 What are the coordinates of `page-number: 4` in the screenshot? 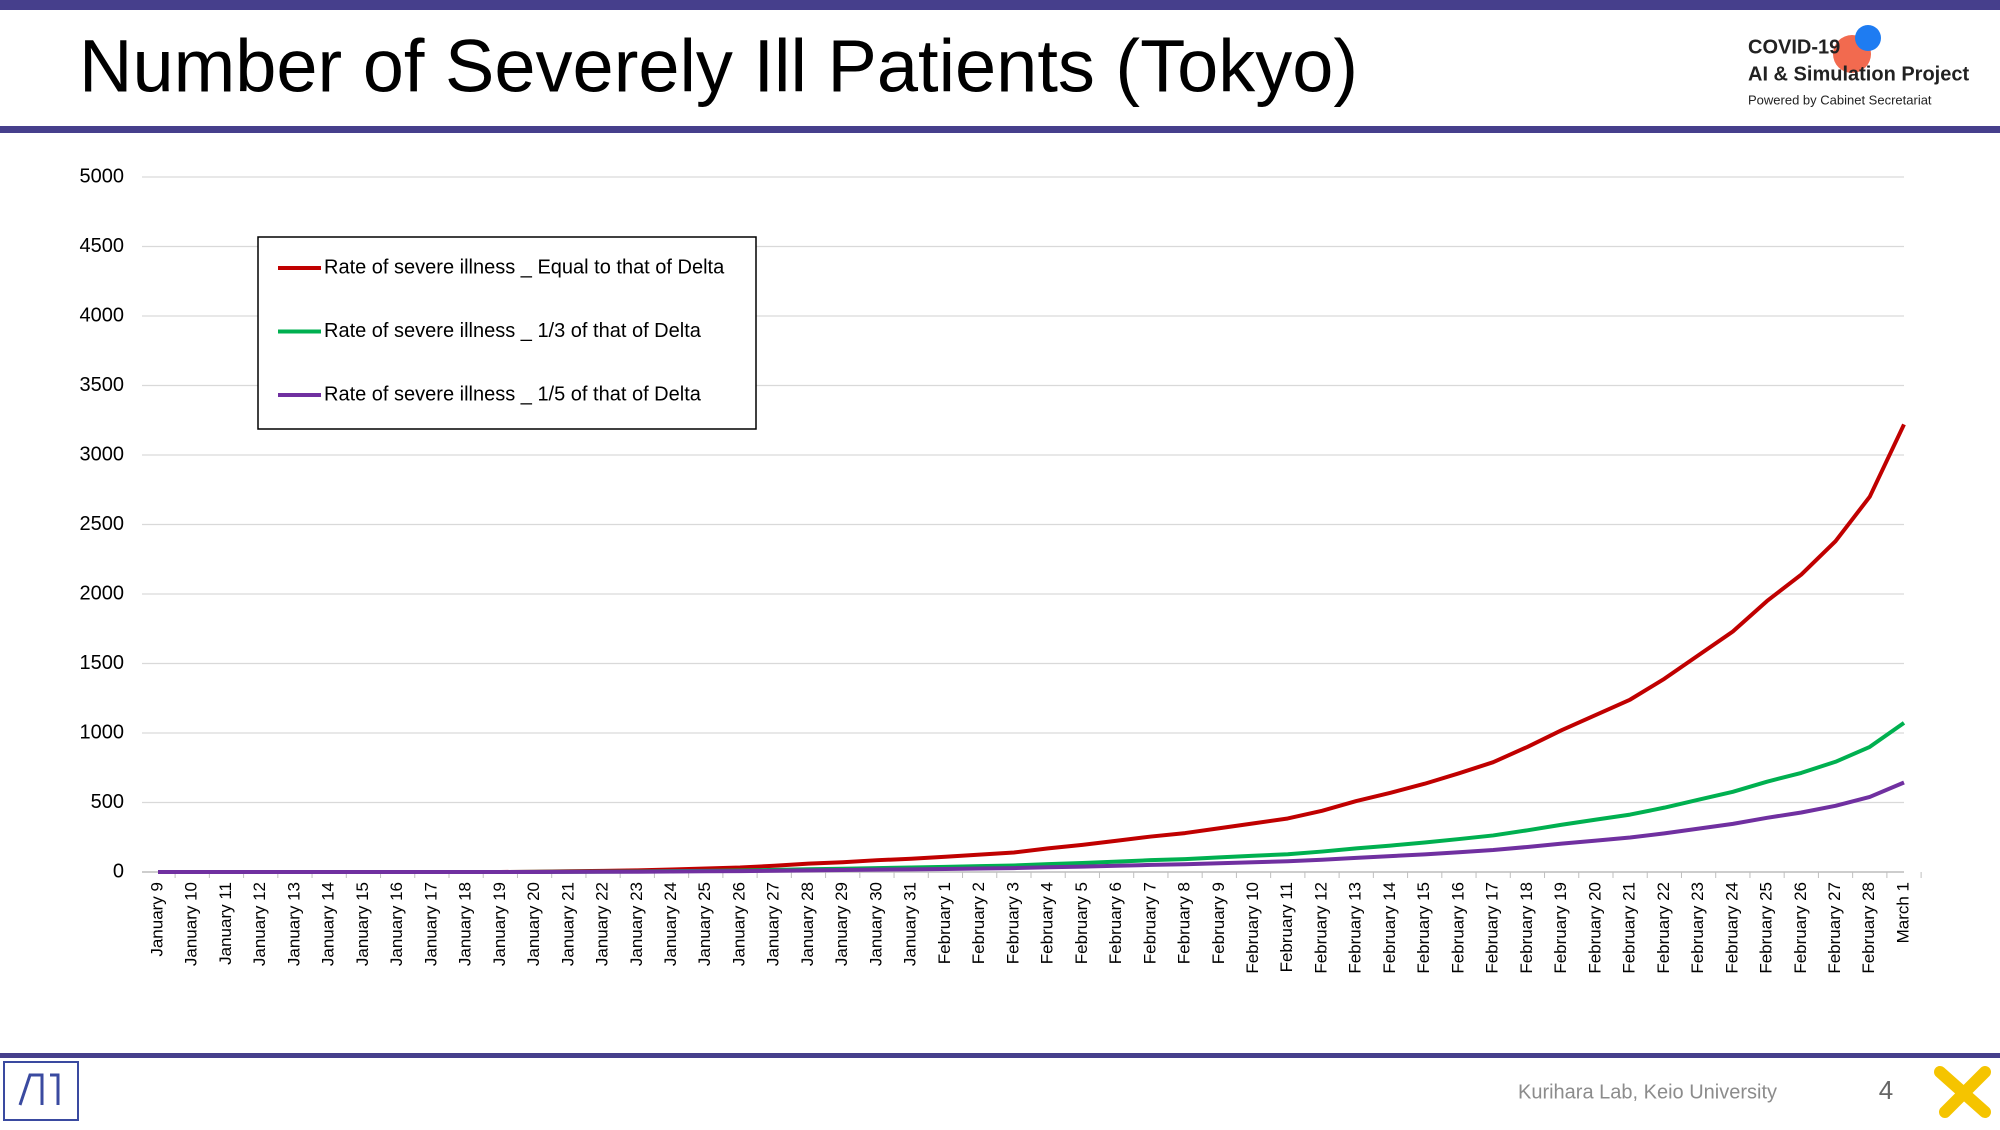 It's located at (1886, 1090).